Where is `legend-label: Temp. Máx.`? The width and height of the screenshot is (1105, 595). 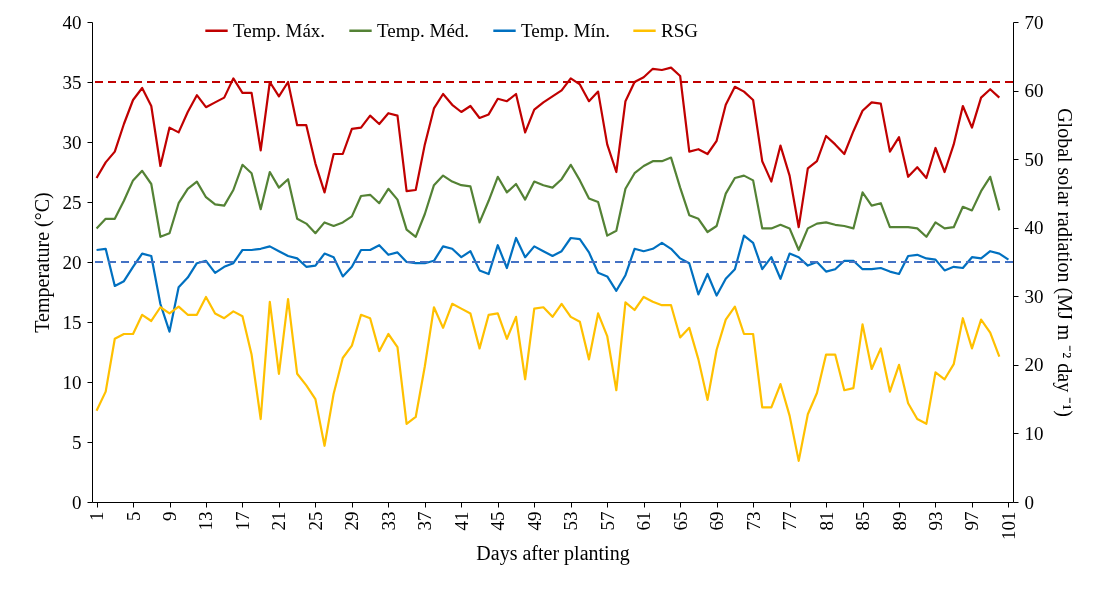
legend-label: Temp. Máx. is located at coordinates (279, 30).